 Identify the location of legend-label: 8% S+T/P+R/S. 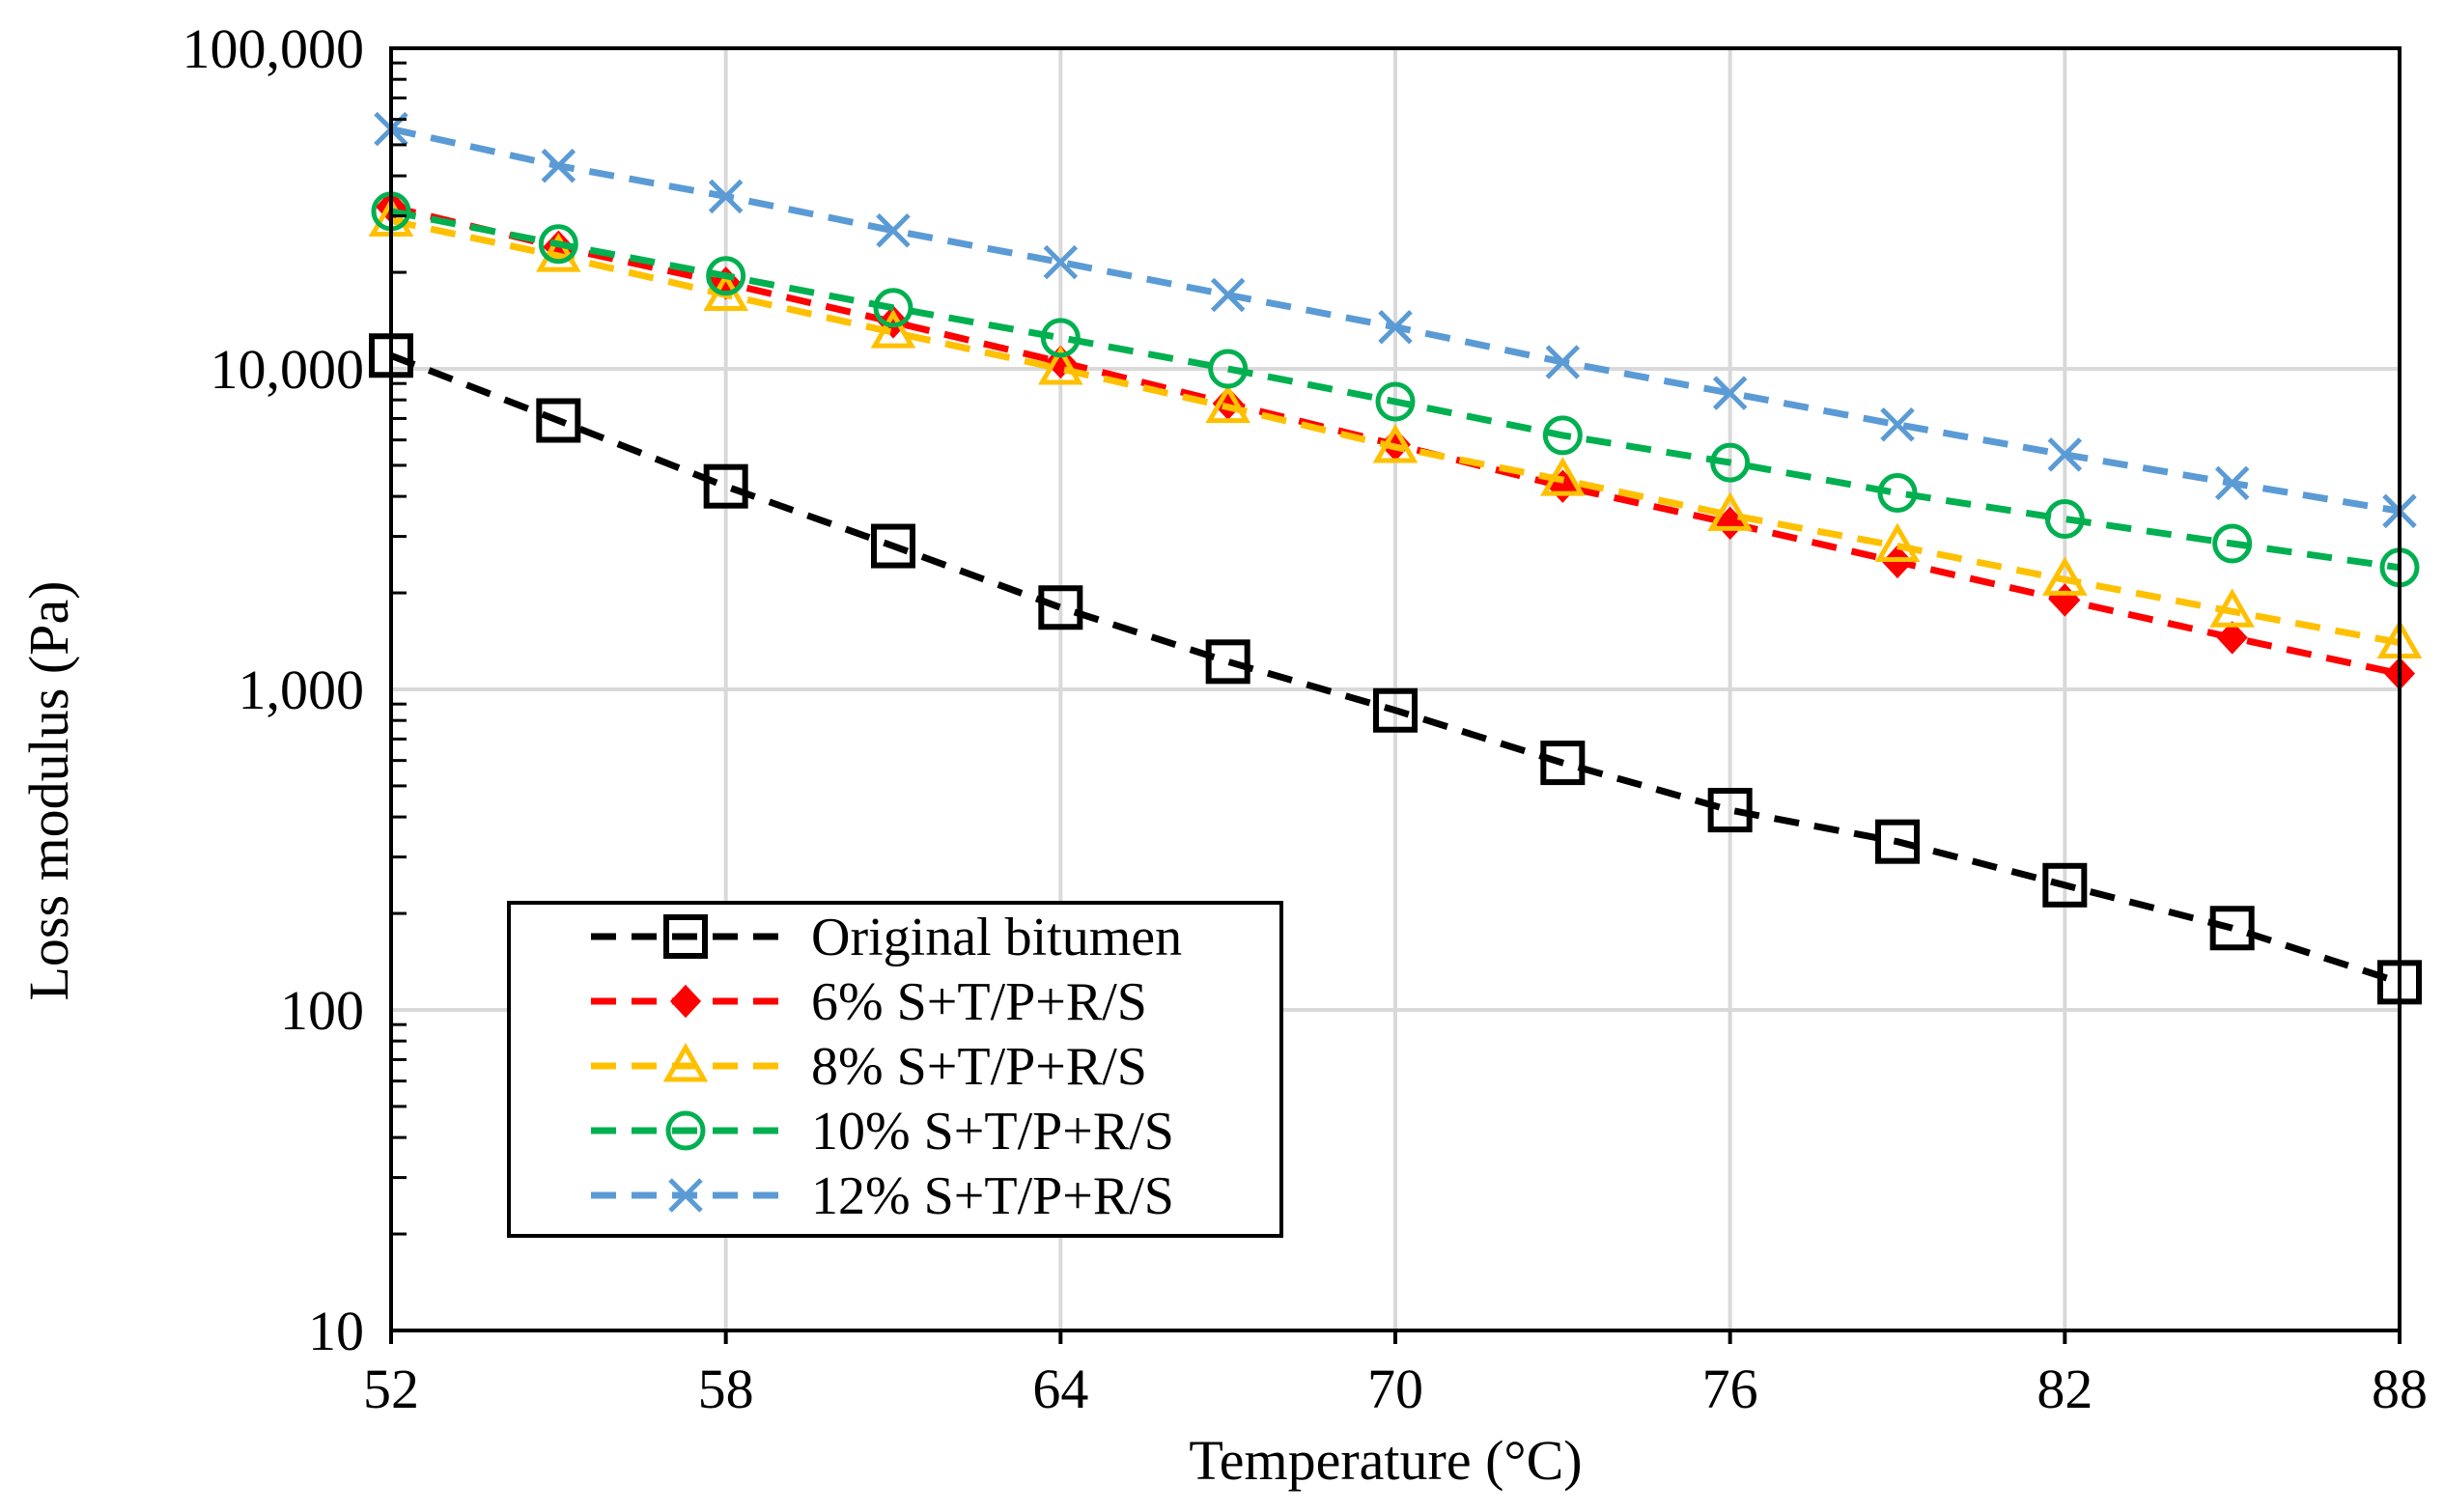
(979, 1067).